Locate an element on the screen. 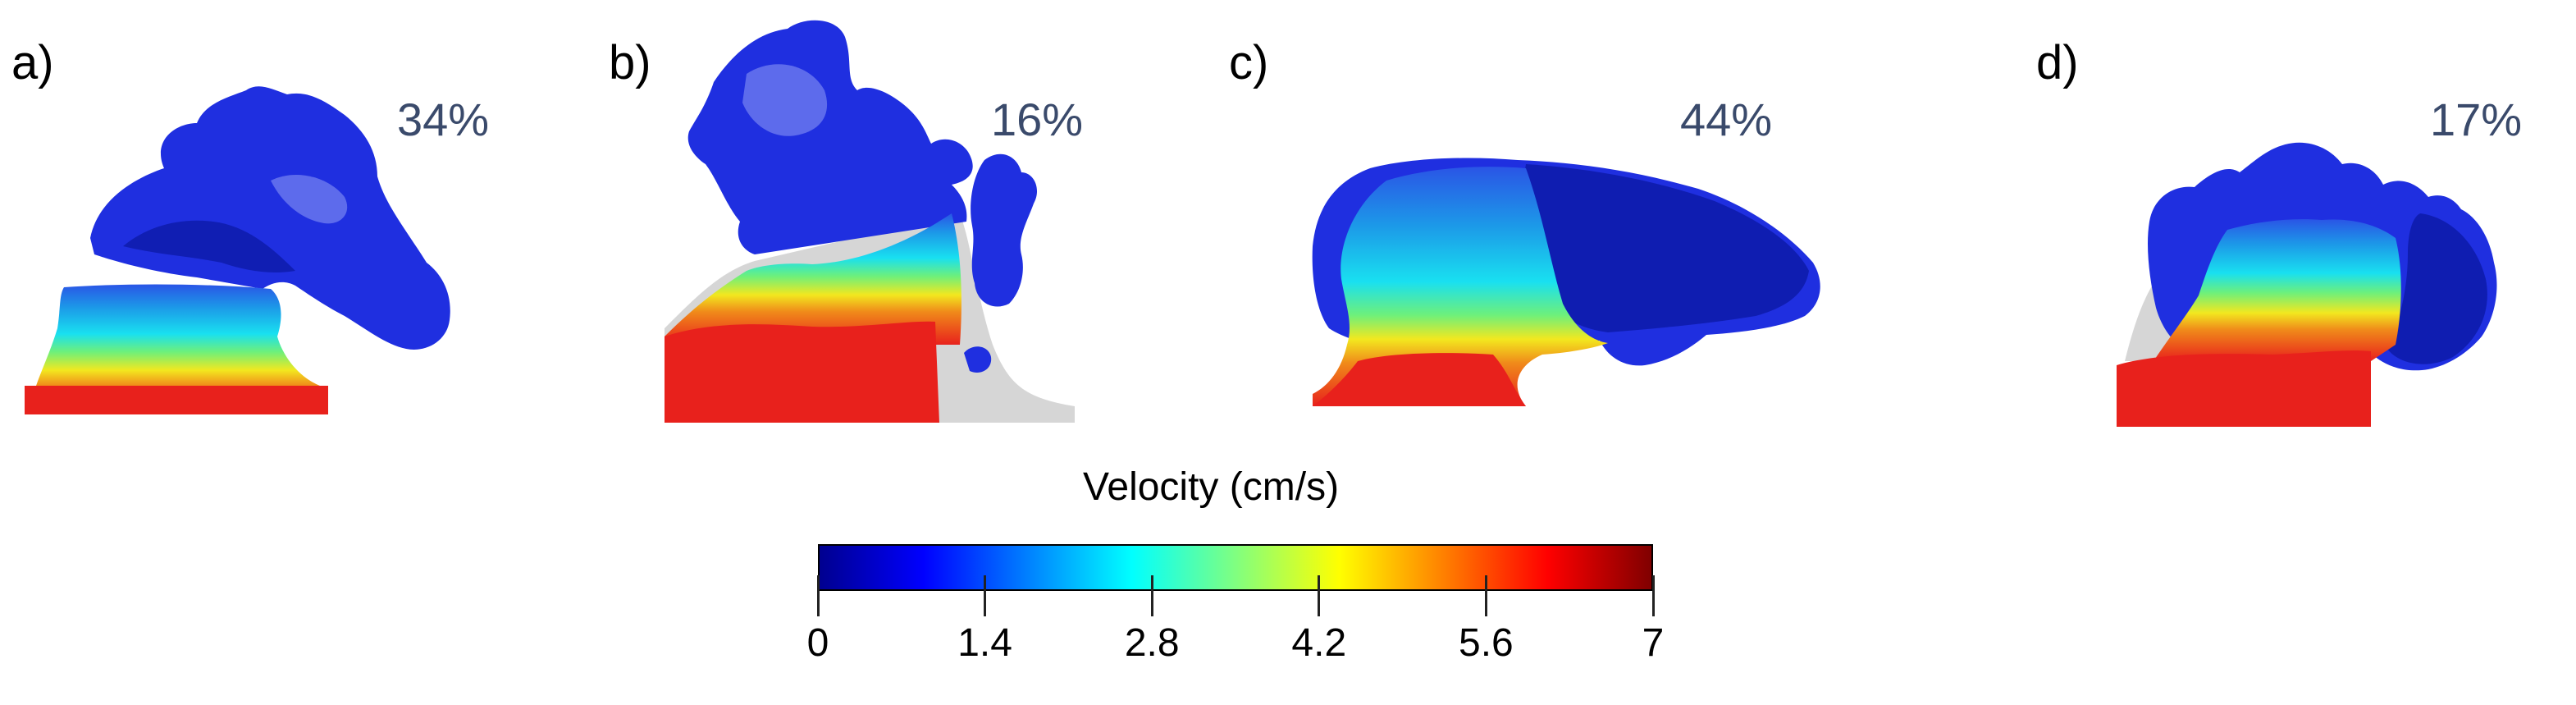  panel-a-dome is located at coordinates (270, 218).